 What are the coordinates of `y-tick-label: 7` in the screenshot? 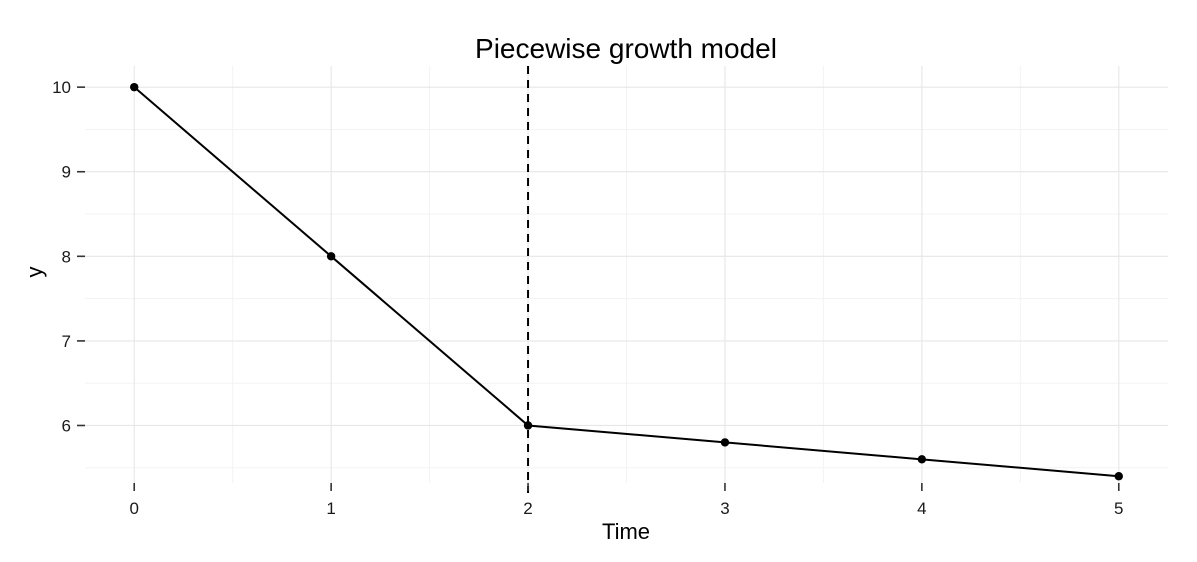 It's located at (66, 341).